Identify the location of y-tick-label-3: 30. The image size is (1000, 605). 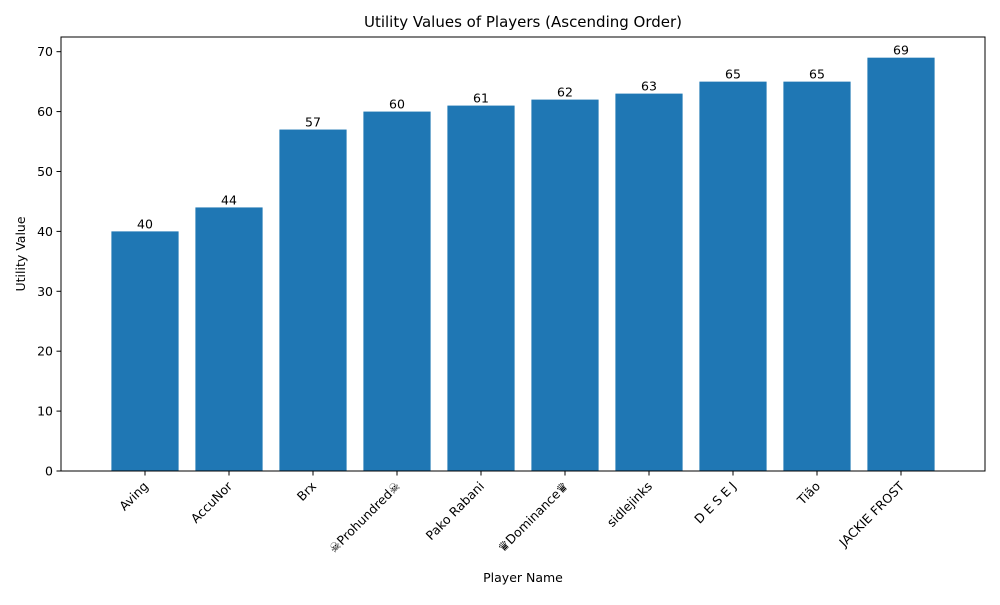
(45, 291).